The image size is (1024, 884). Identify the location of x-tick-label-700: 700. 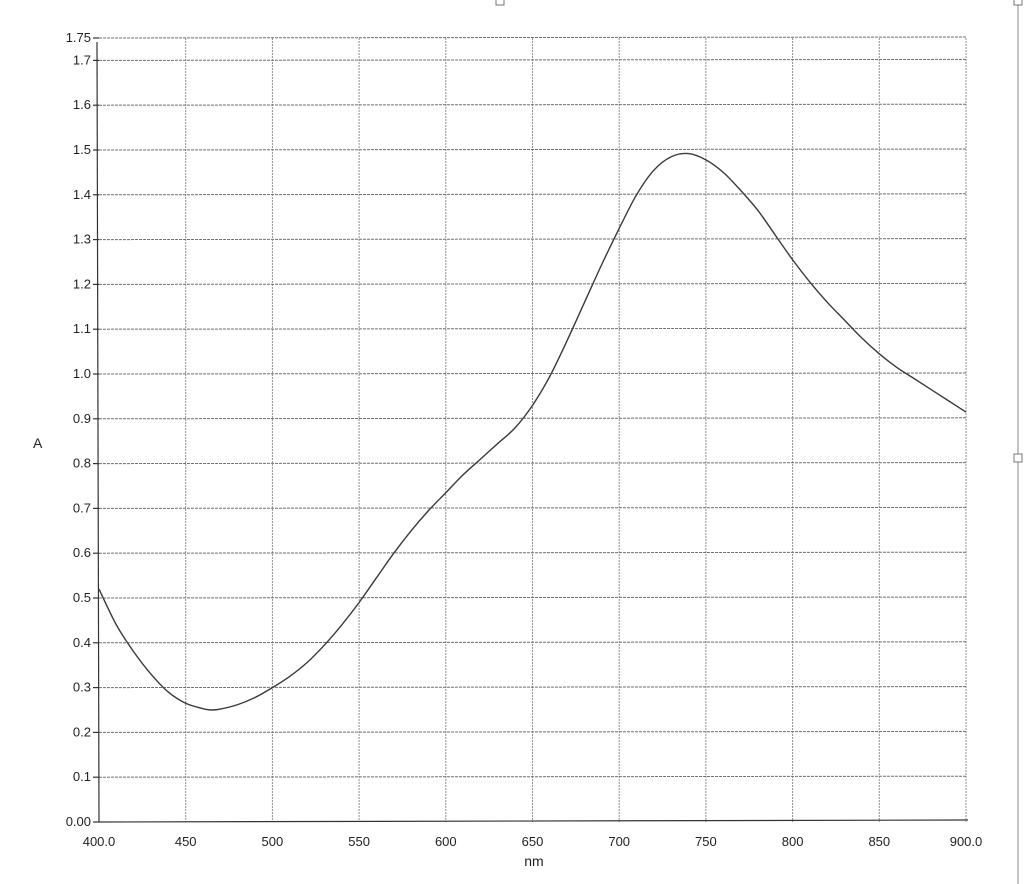
(619, 841).